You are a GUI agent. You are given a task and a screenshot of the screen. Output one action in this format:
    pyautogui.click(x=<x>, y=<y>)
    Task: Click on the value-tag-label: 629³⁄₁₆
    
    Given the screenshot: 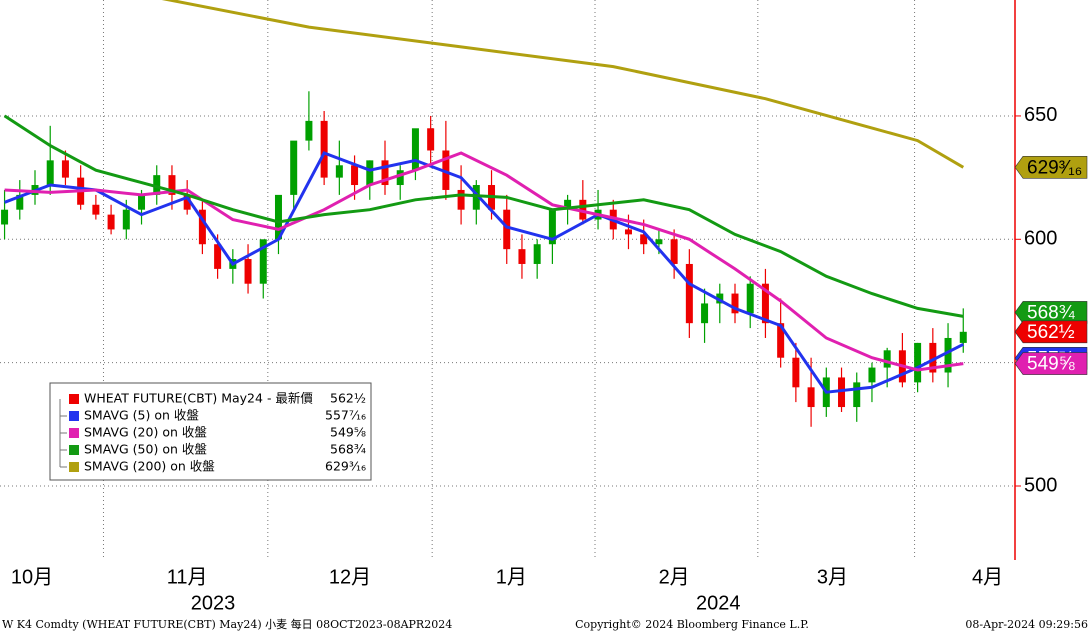 What is the action you would take?
    pyautogui.click(x=1054, y=167)
    